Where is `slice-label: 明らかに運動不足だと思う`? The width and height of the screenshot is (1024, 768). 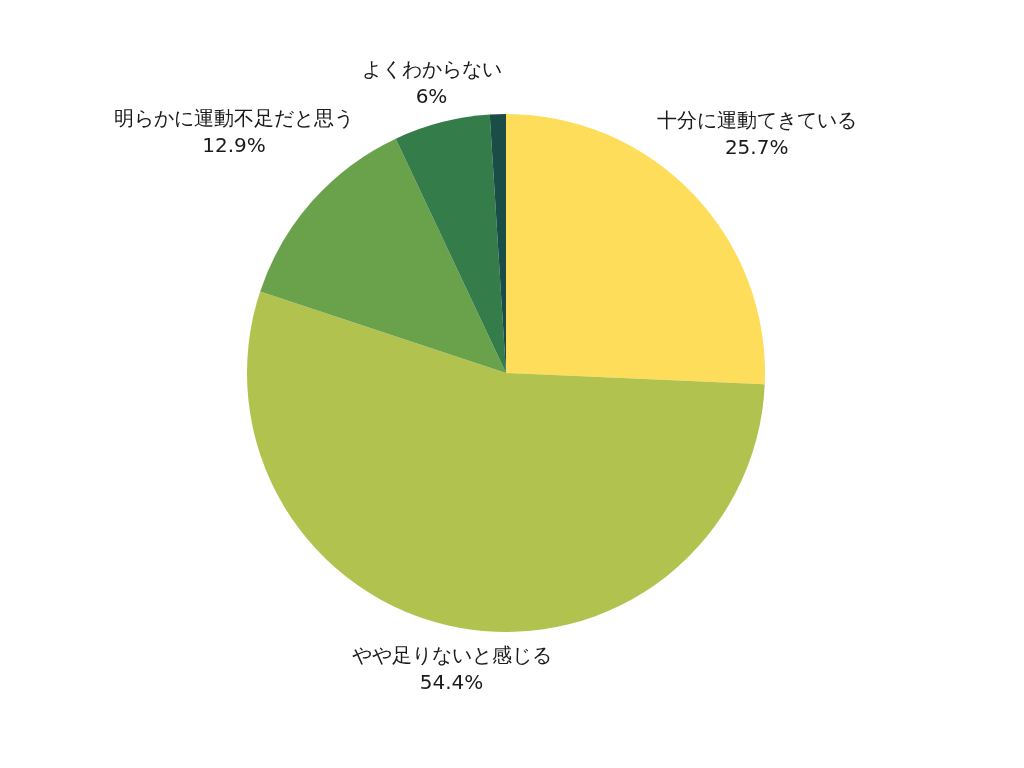 slice-label: 明らかに運動不足だと思う is located at coordinates (233, 118).